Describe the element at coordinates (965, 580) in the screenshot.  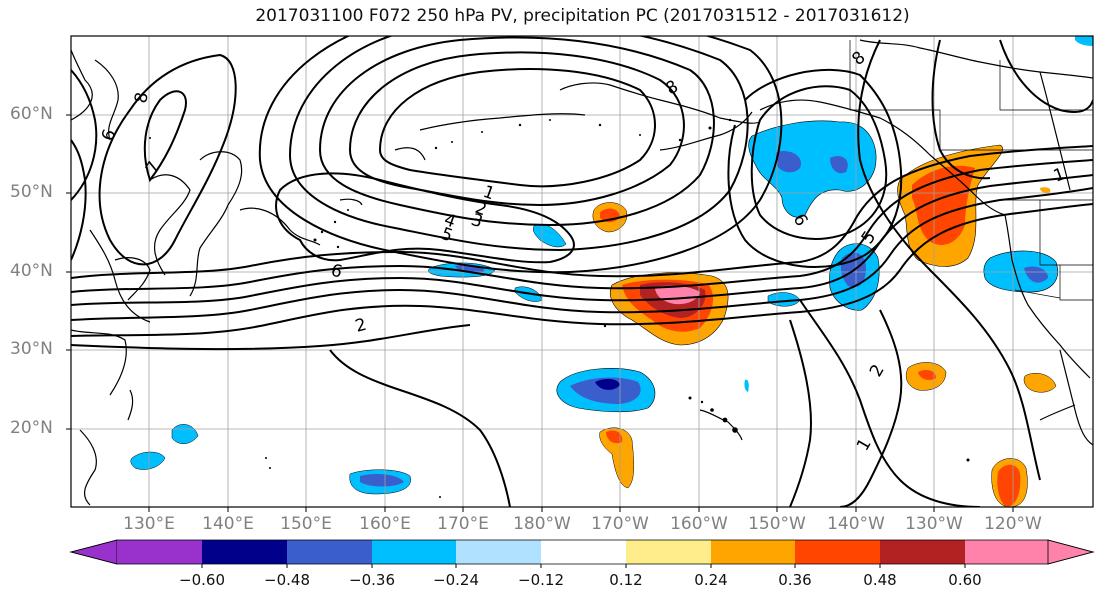
I see `colorbar-tick-label: 0.60` at that location.